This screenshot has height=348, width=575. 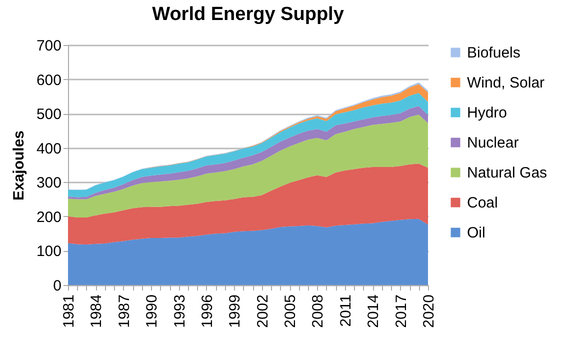 What do you see at coordinates (318, 311) in the screenshot?
I see `x-tick-label: 2008` at bounding box center [318, 311].